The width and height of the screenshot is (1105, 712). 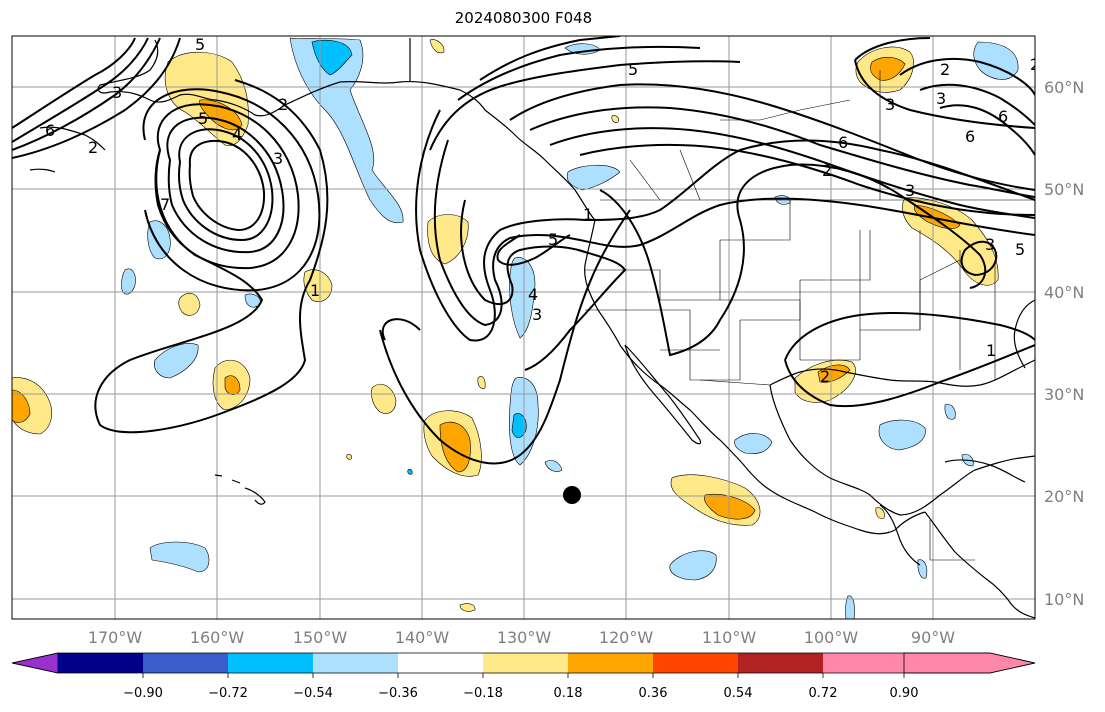 I want to click on lon-tick-label: 130°W, so click(x=524, y=637).